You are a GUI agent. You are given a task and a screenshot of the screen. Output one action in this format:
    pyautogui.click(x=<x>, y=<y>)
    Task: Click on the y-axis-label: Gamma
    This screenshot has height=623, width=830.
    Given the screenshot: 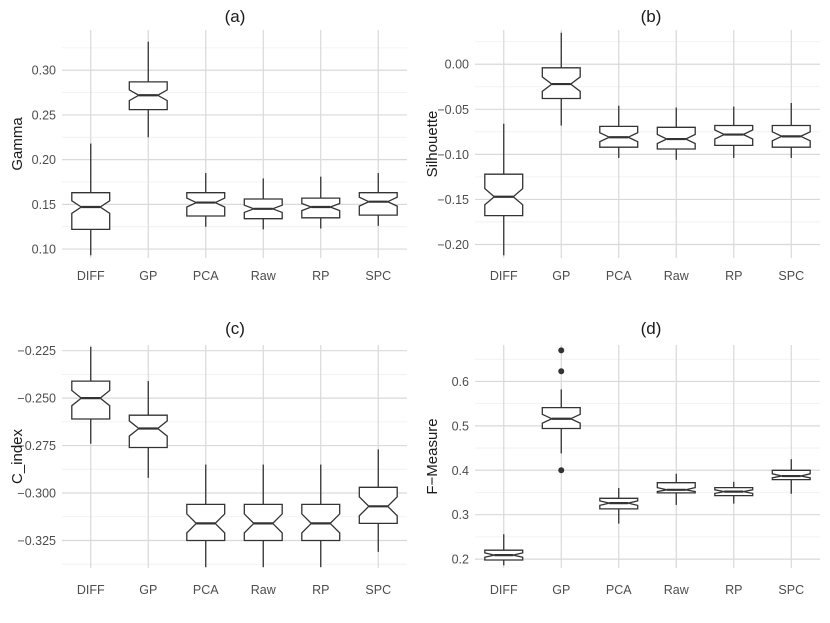 What is the action you would take?
    pyautogui.click(x=17, y=144)
    